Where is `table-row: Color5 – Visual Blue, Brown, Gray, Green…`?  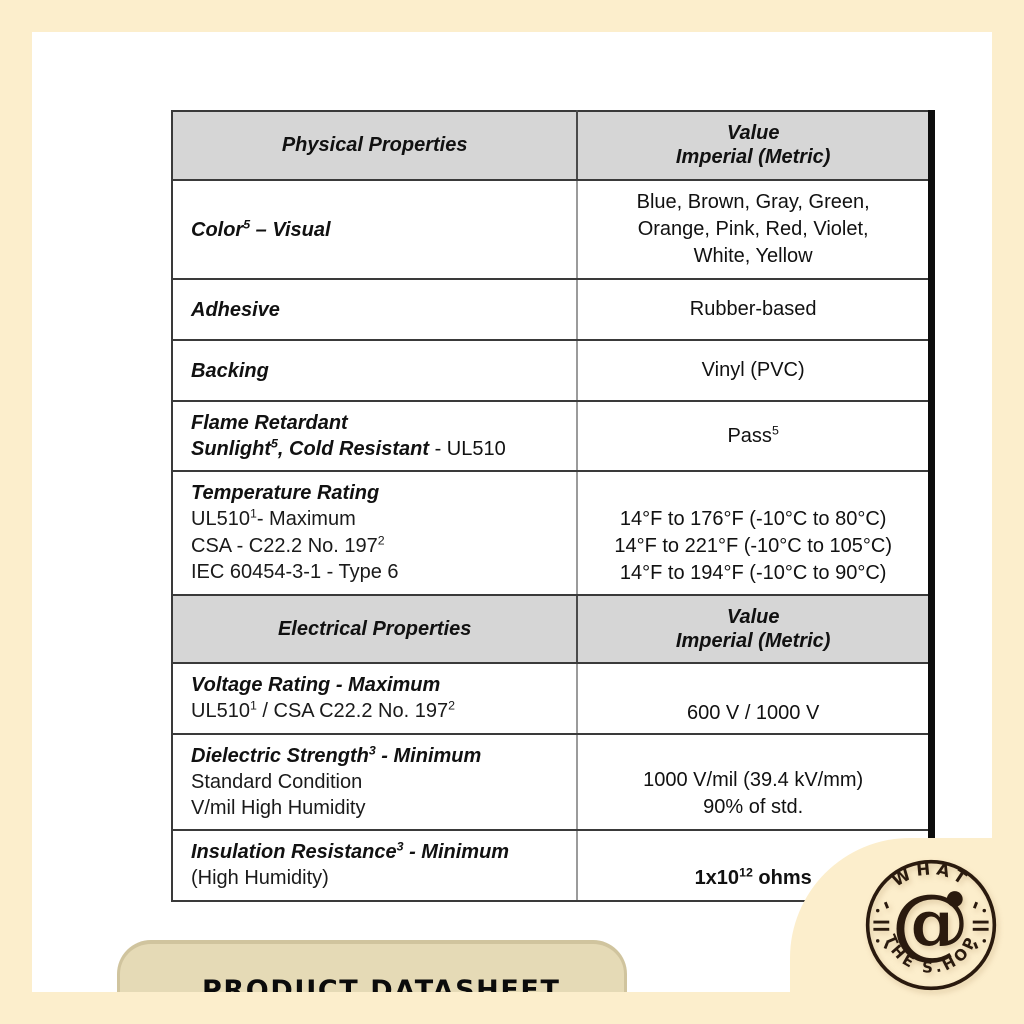
table-row: Color5 – Visual Blue, Brown, Gray, Green… is located at coordinates (552, 229).